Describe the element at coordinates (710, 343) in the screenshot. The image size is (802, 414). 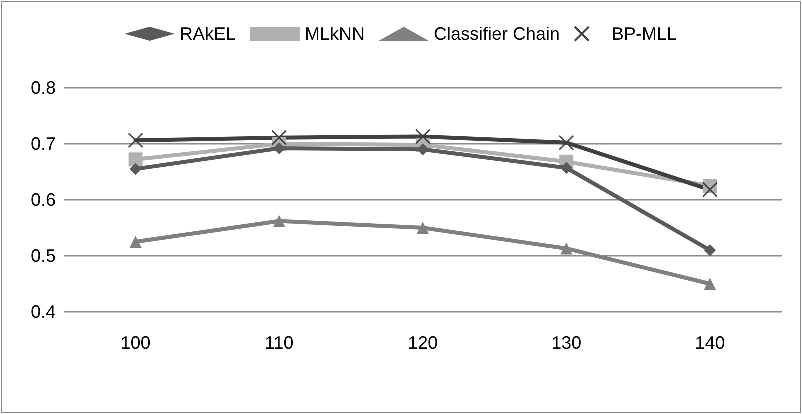
I see `x-tick-label: 140` at that location.